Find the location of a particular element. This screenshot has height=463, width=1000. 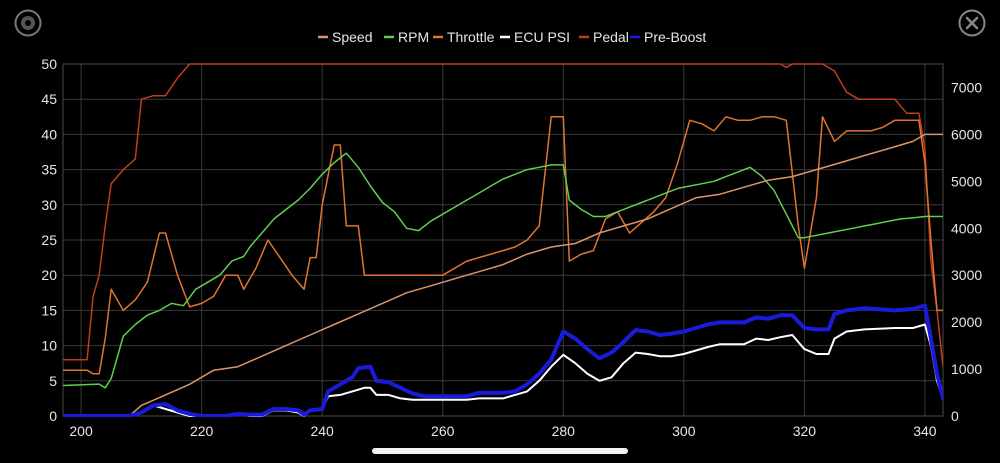

legend-label: Pre-Boost is located at coordinates (675, 37).